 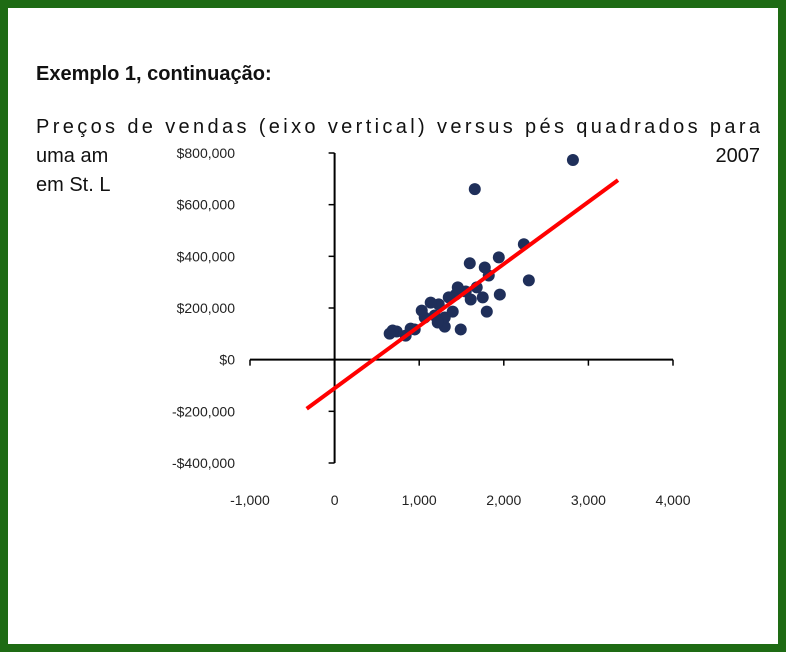 What do you see at coordinates (206, 256) in the screenshot?
I see `y-tick-label: $400,000` at bounding box center [206, 256].